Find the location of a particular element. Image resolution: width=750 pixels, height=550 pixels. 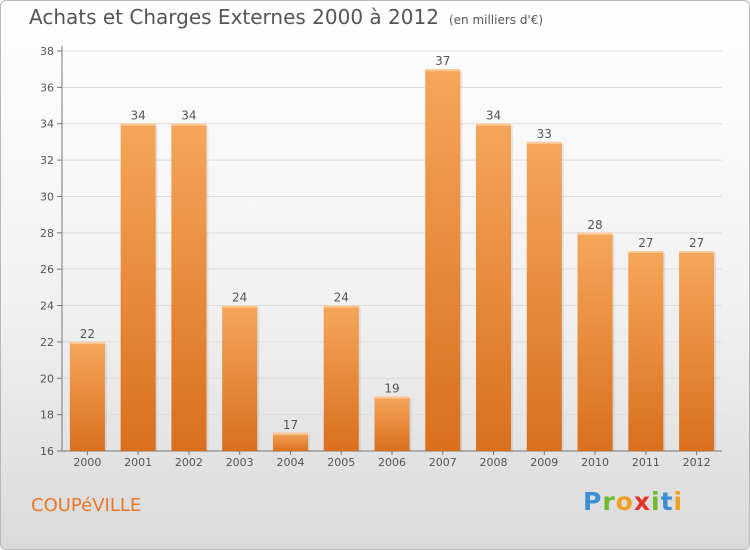

x-tick-label: 2007 is located at coordinates (443, 462).